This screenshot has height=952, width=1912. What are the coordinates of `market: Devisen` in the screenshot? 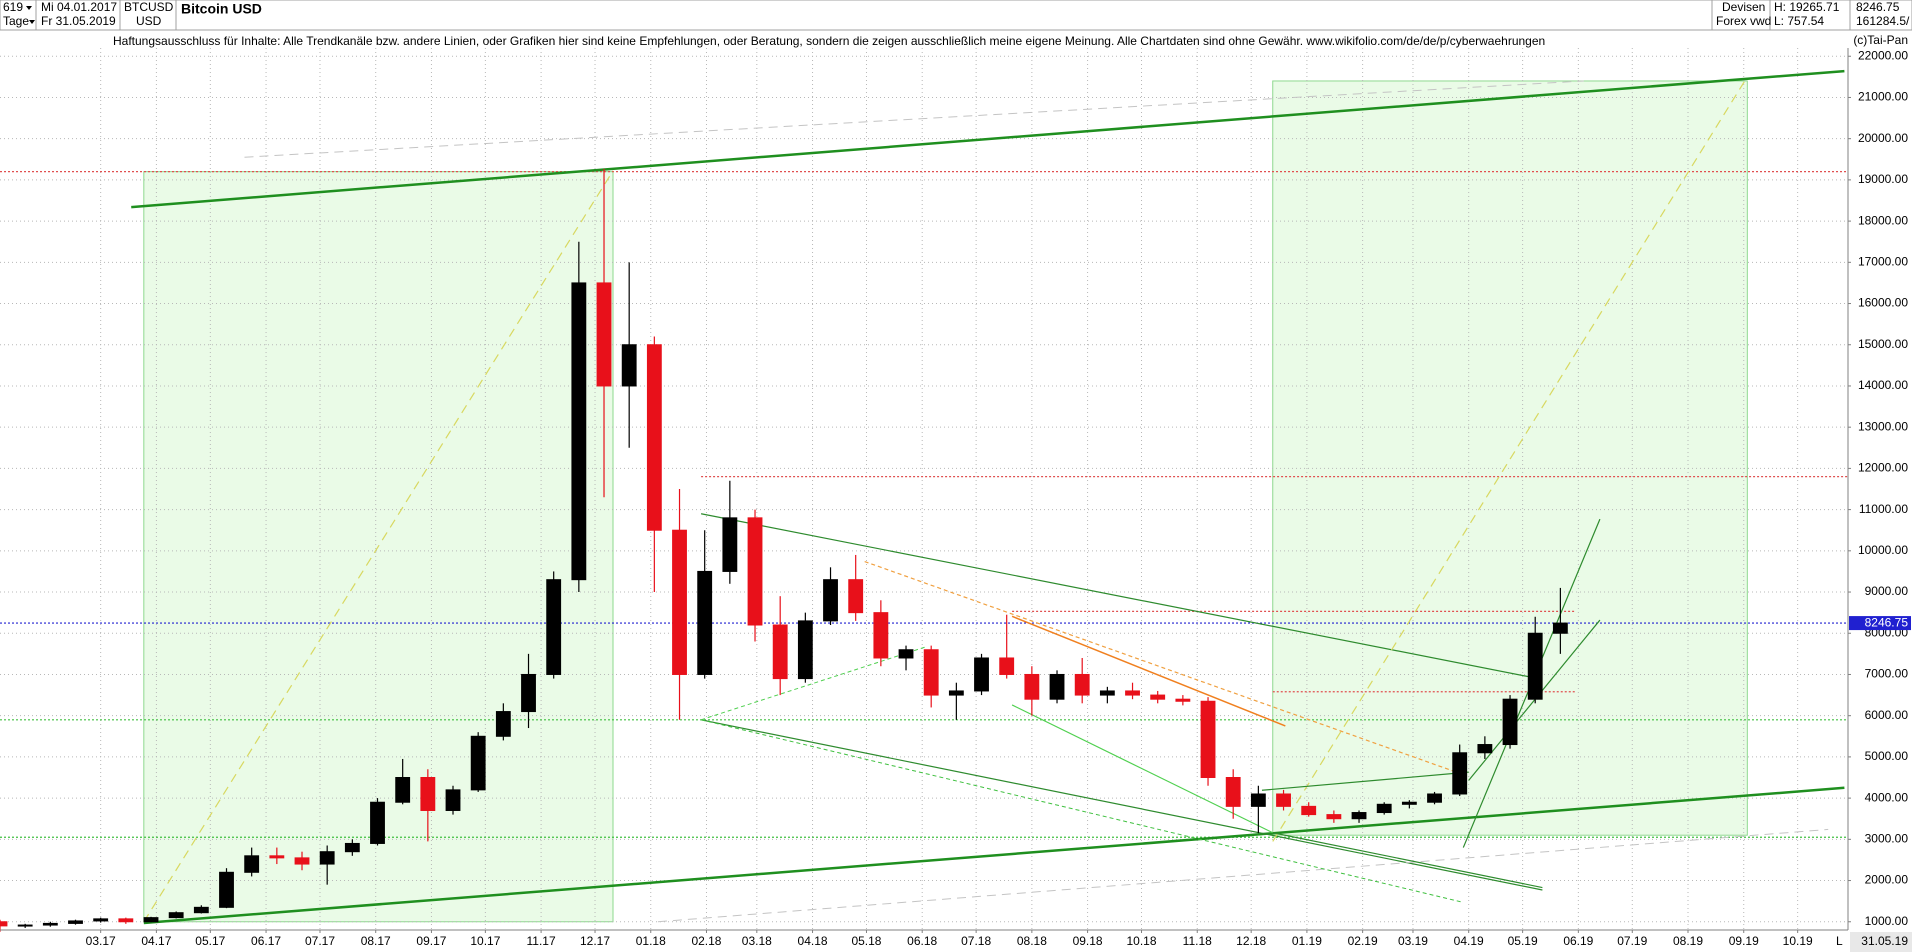 It's located at (1743, 7).